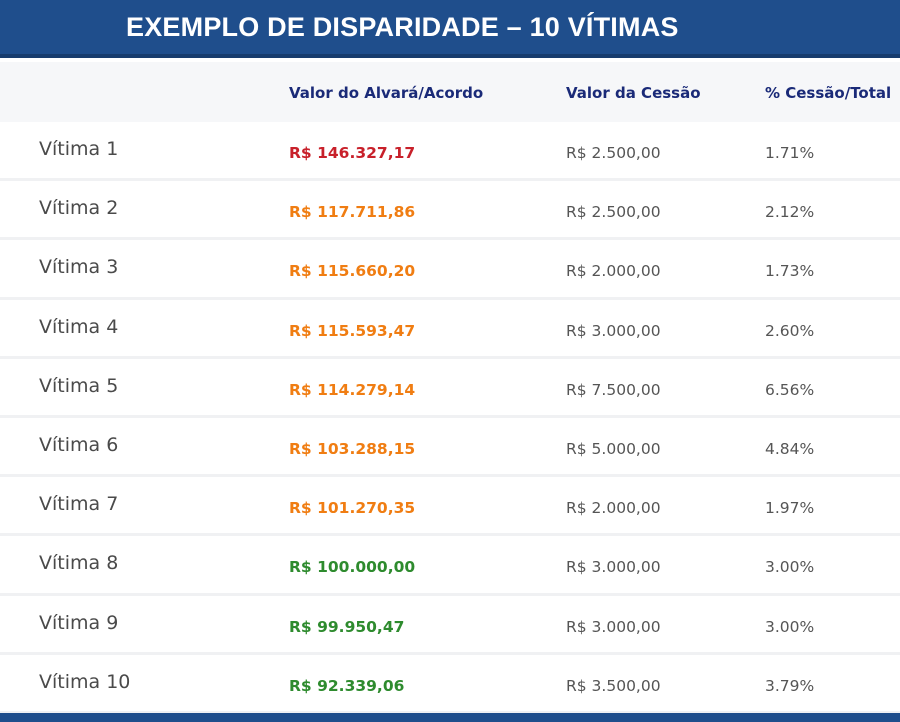  Describe the element at coordinates (790, 448) in the screenshot. I see `percentage-value: 4.84%` at that location.